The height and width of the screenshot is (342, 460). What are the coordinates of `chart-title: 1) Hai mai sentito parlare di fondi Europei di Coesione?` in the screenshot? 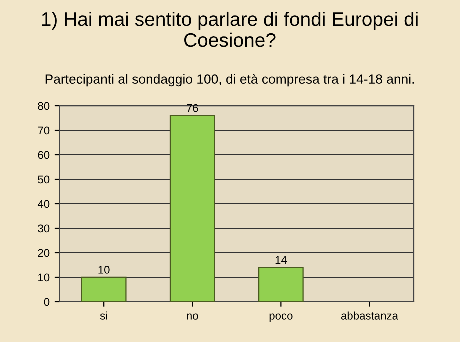 It's located at (230, 30).